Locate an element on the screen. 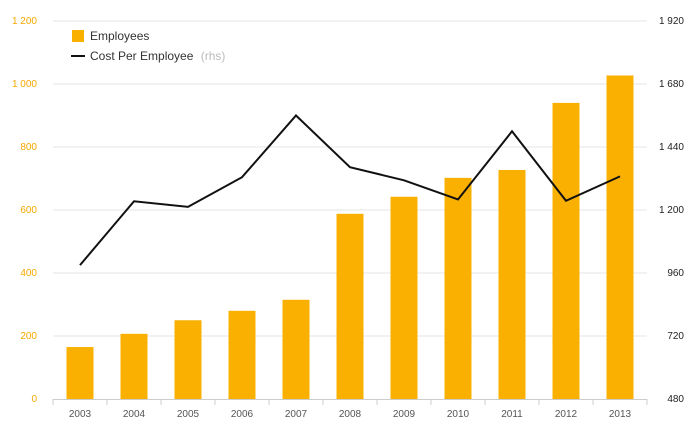 The image size is (700, 433). bar-employees-2007 is located at coordinates (296, 349).